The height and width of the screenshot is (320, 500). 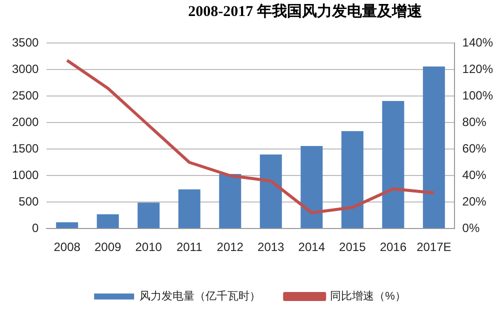 I want to click on y2-tick-label: 120%, so click(x=478, y=69).